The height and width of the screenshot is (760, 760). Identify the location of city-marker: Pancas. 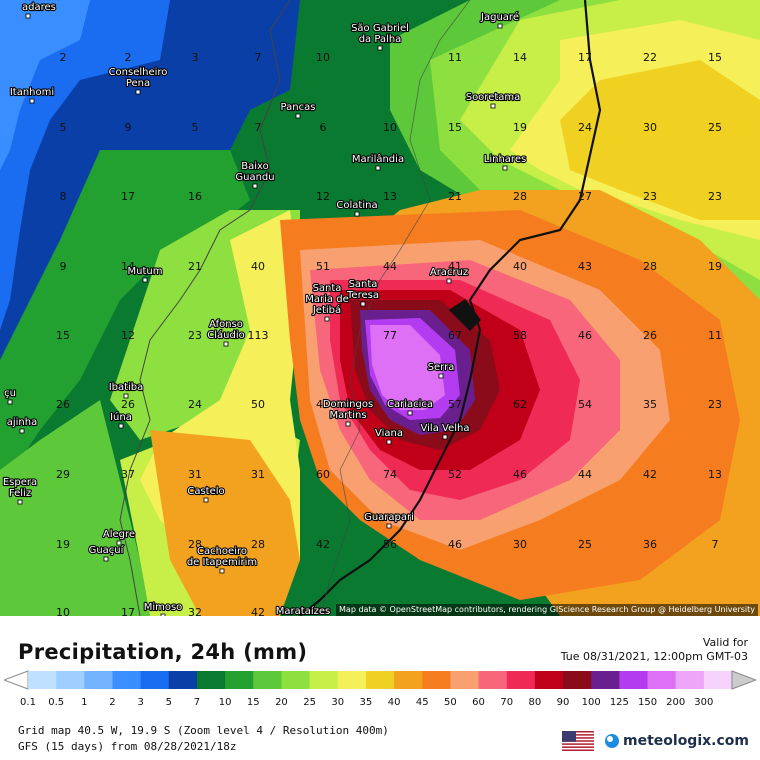
(298, 110).